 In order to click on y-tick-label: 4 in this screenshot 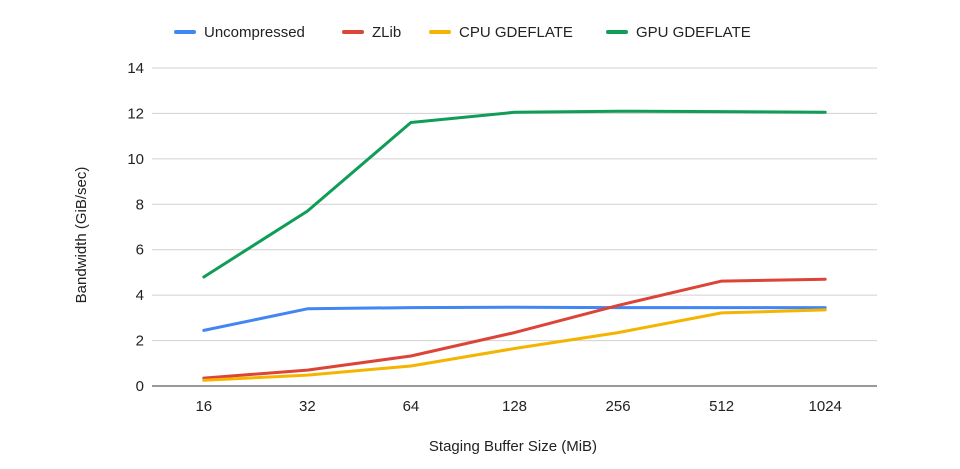, I will do `click(140, 295)`.